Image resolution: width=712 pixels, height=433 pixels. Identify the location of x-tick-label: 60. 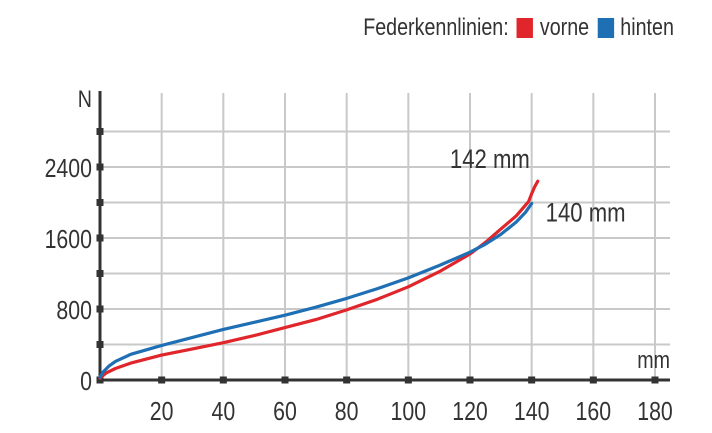
(285, 412).